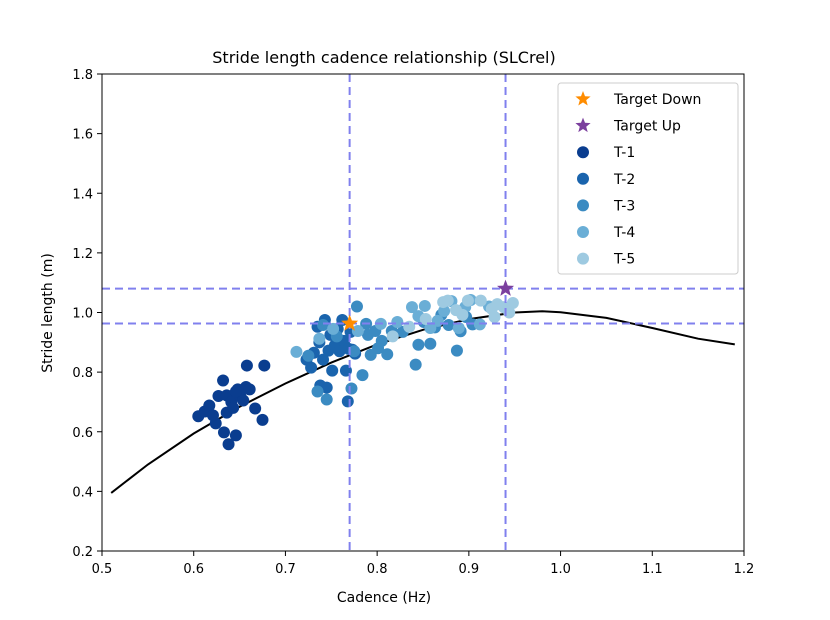  What do you see at coordinates (82, 552) in the screenshot?
I see `y-tick-label: 0.2` at bounding box center [82, 552].